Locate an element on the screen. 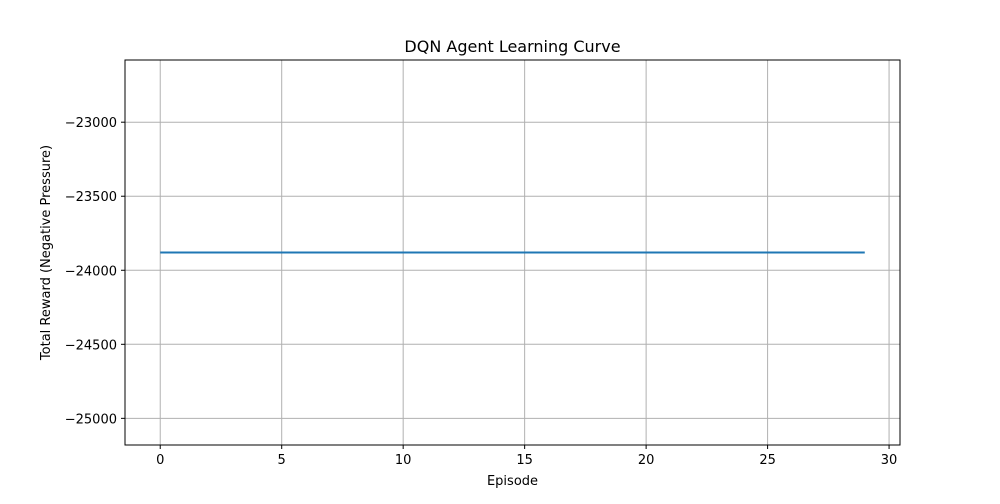 The image size is (1000, 504). y-tick-label: −24000 is located at coordinates (91, 271).